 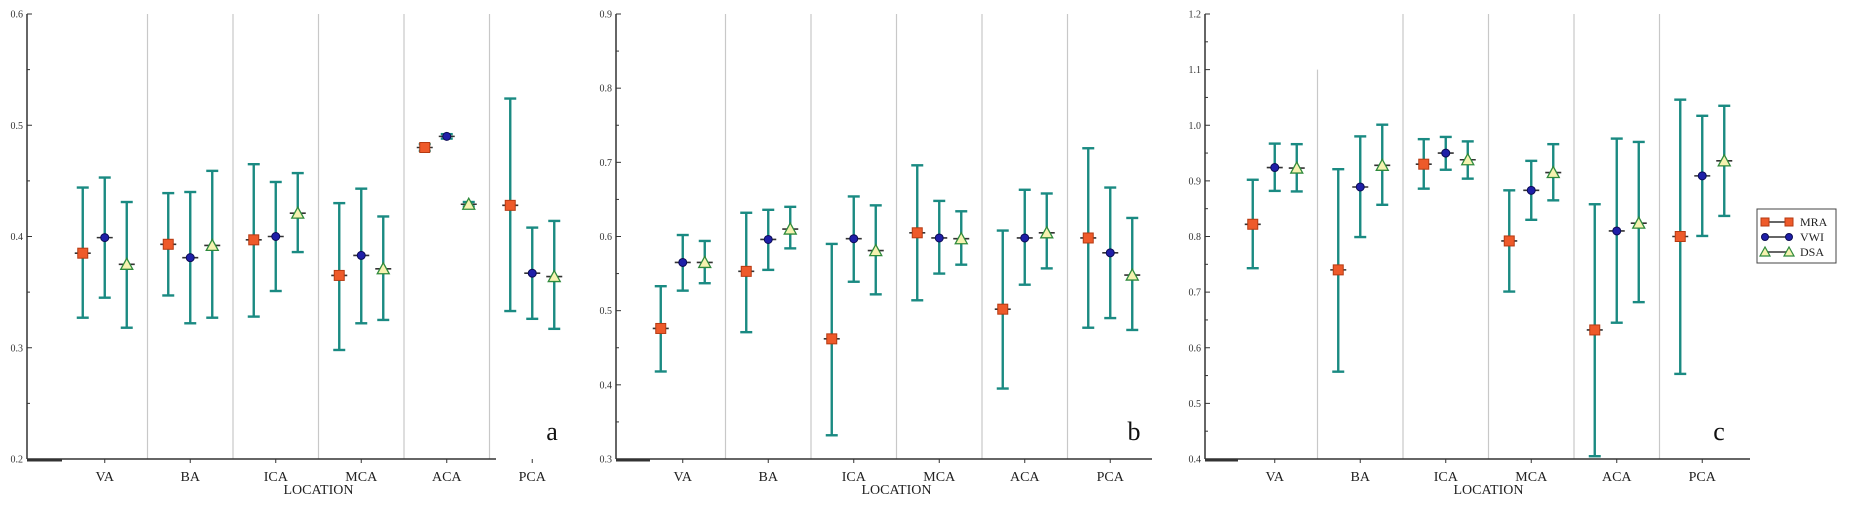 I want to click on panel-letter-a: a, so click(x=552, y=431).